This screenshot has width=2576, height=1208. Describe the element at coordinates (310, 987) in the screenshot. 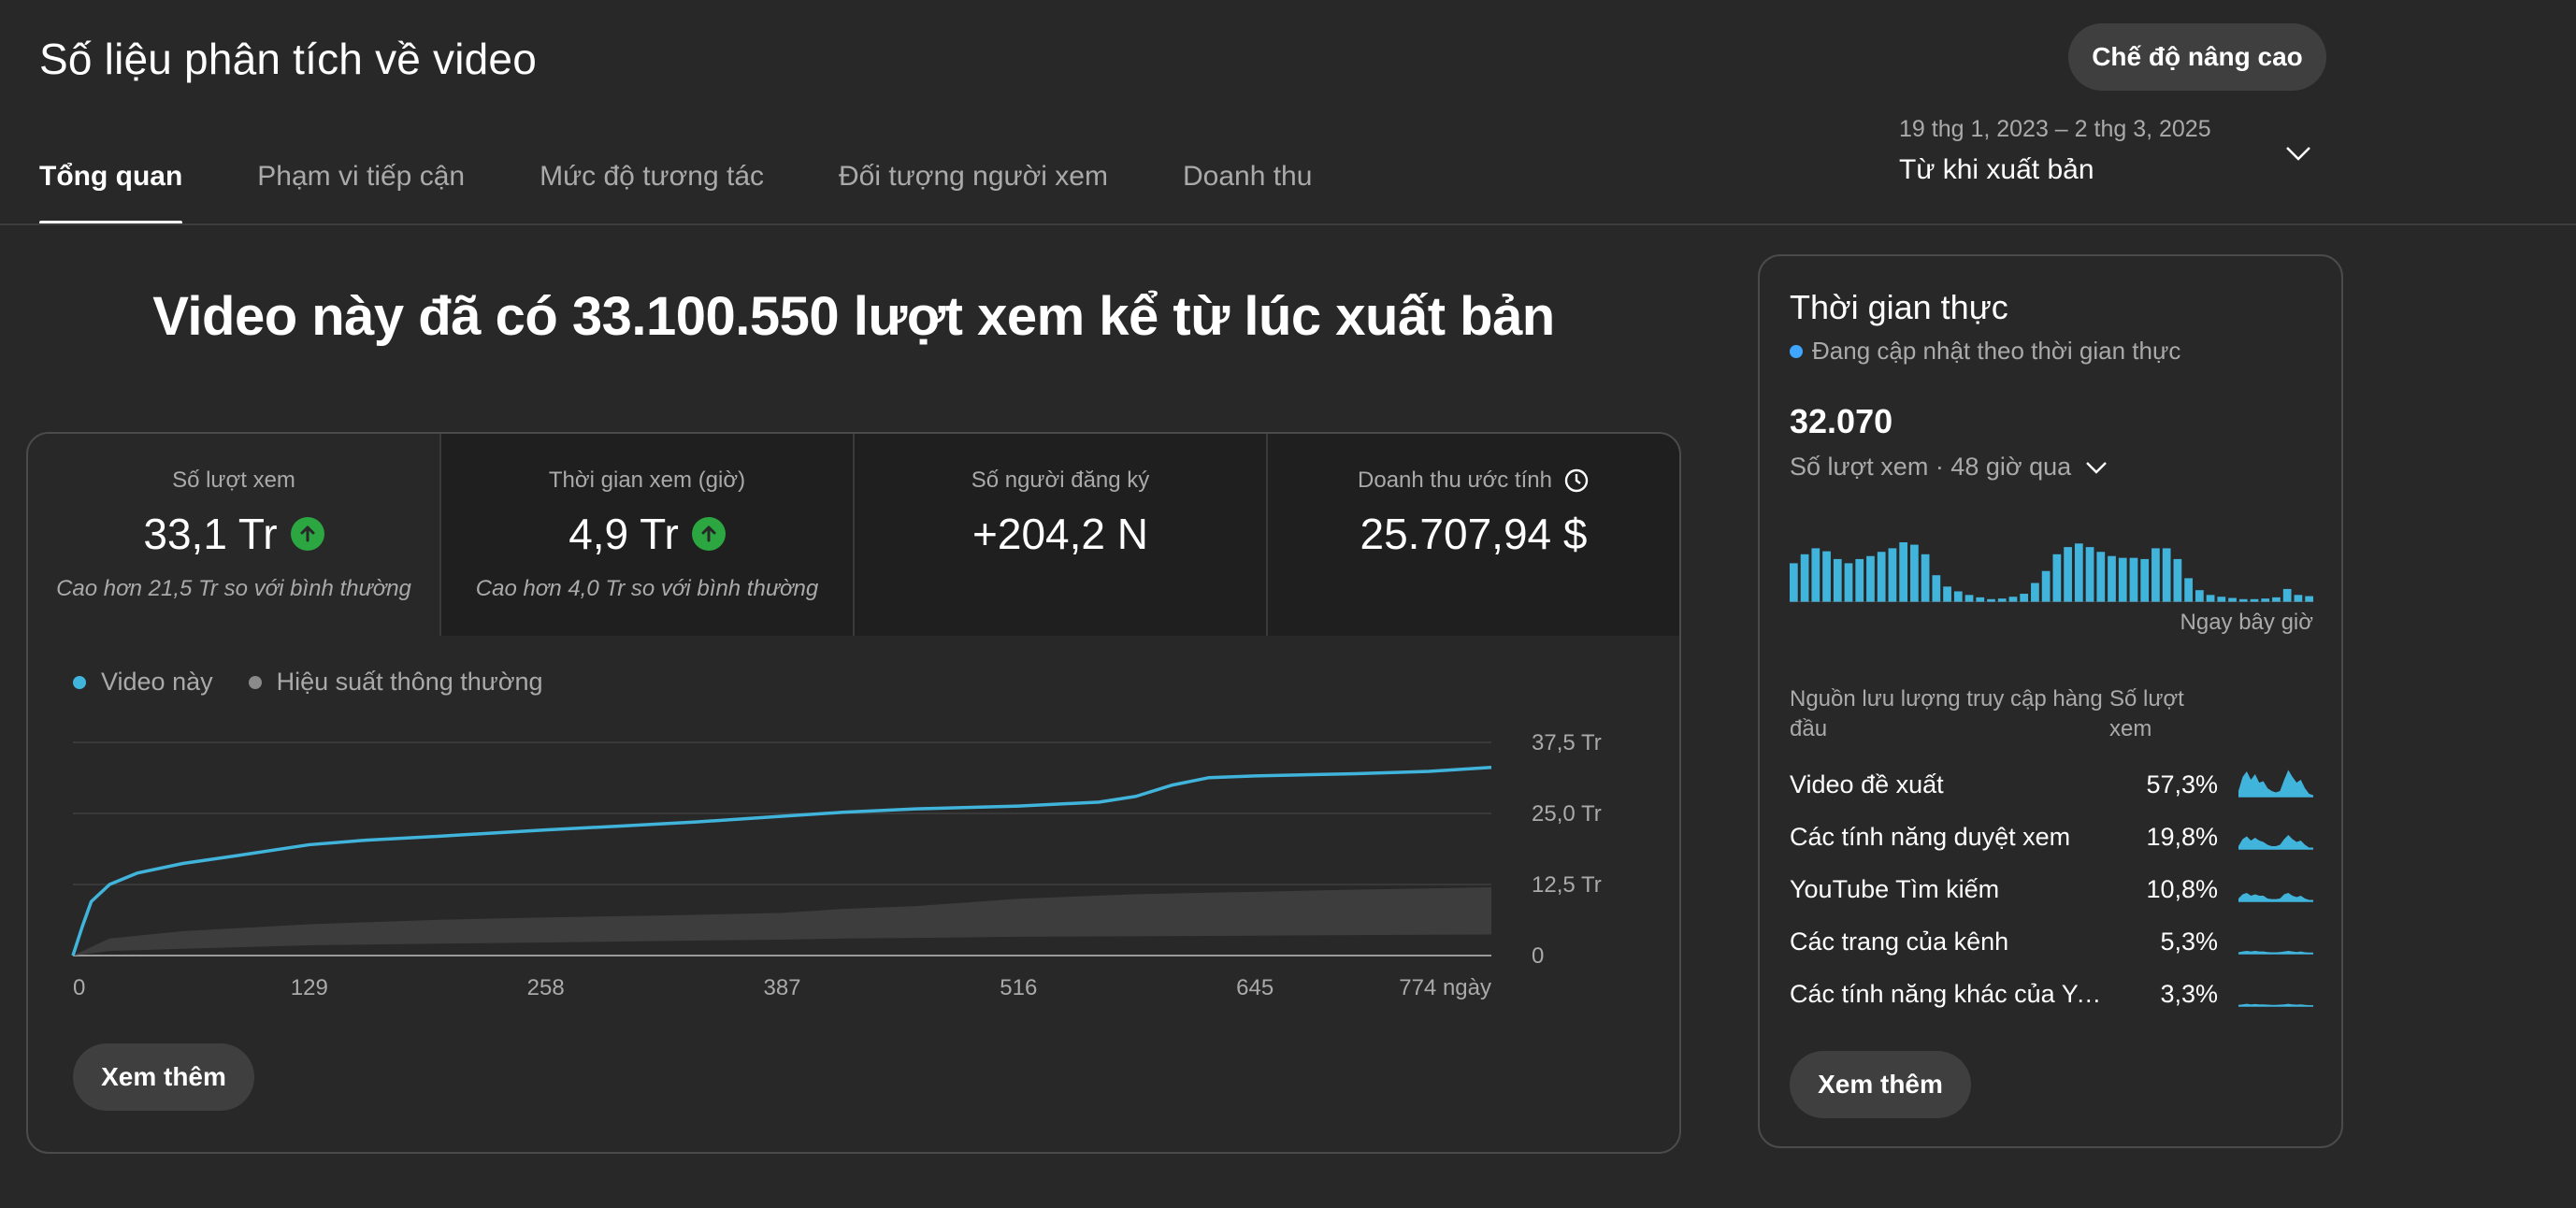

I see `x-tick-label: 129` at that location.